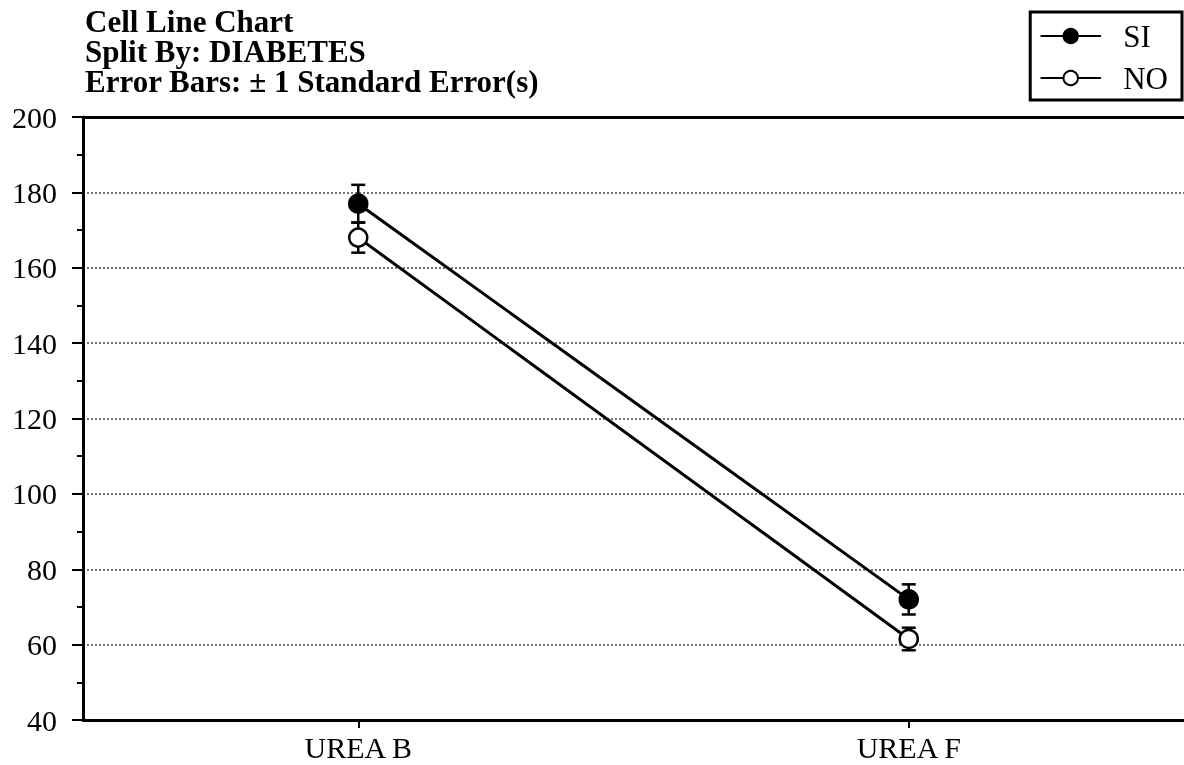  What do you see at coordinates (358, 747) in the screenshot?
I see `x-tick-label: UREA B` at bounding box center [358, 747].